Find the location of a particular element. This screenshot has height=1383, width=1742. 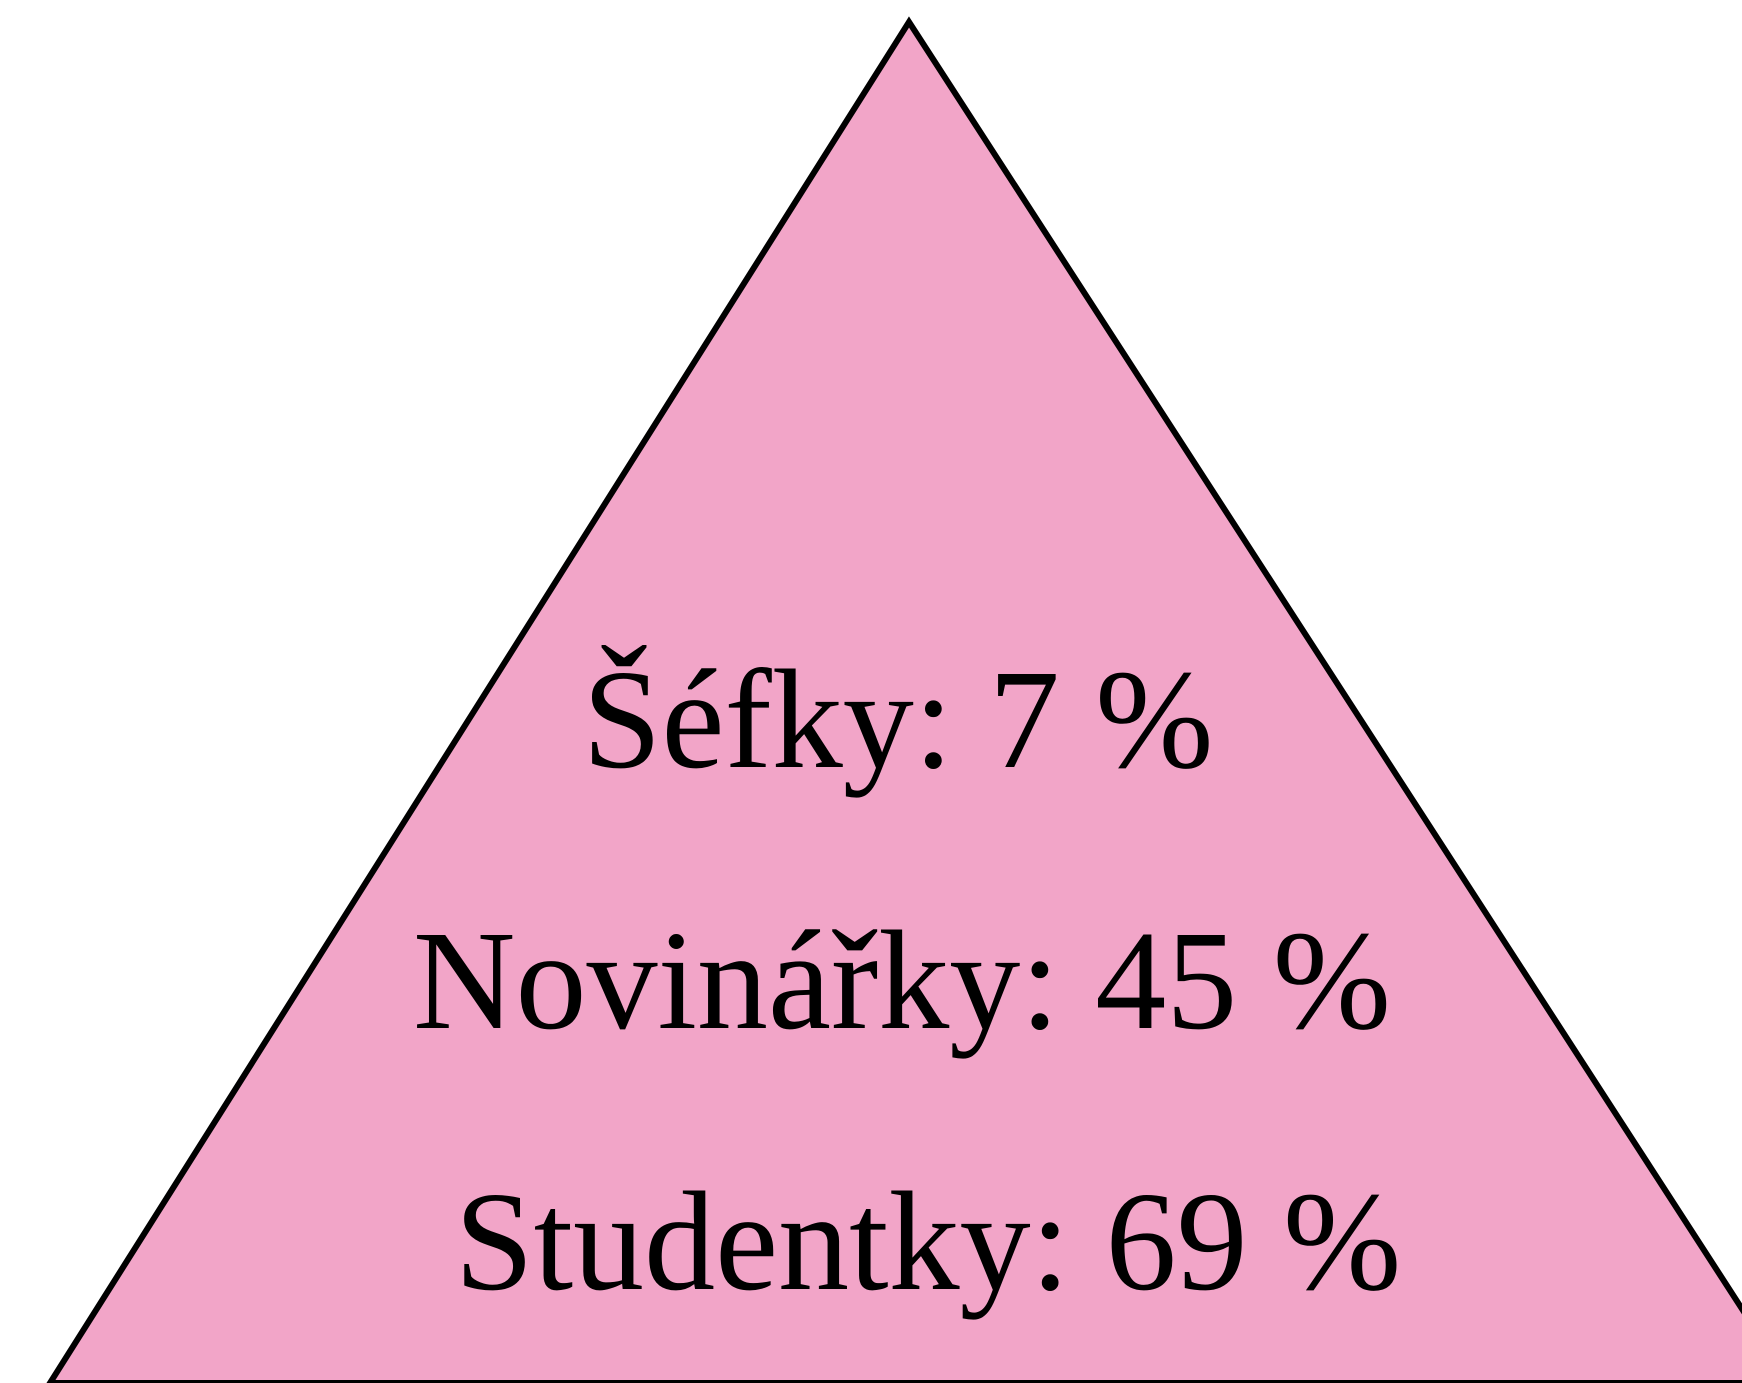

level-label: Studentky: 69 % is located at coordinates (928, 1241).